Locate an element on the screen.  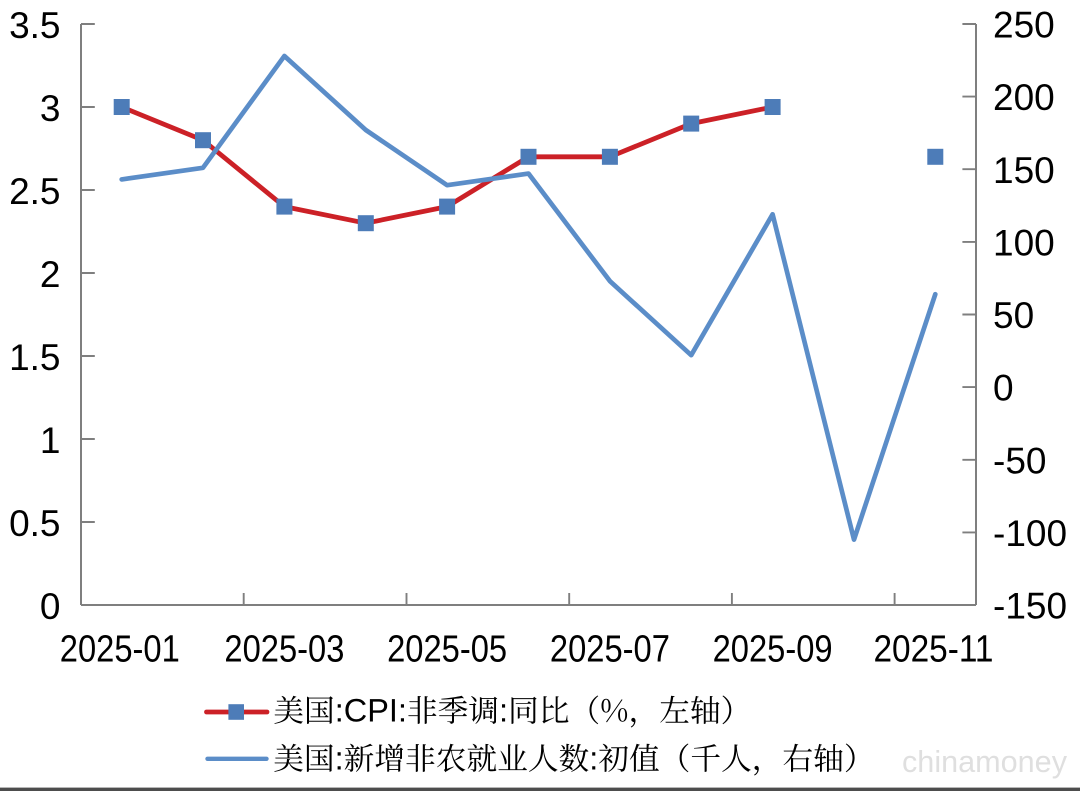
svg-text: 50 is located at coordinates (1013, 315).